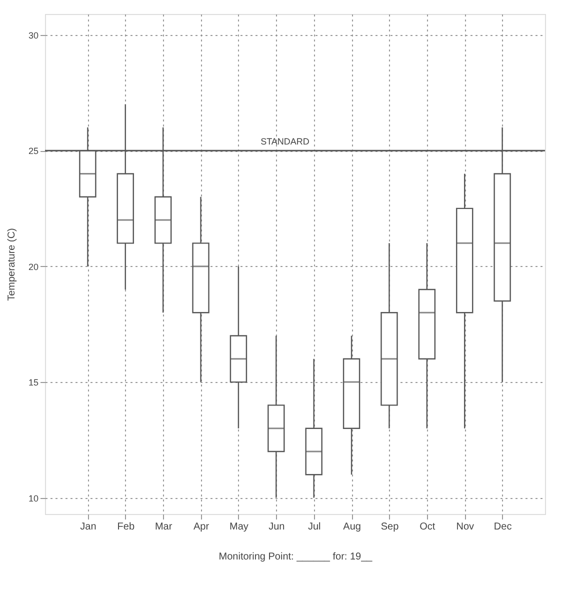 This screenshot has height=601, width=574. What do you see at coordinates (33, 498) in the screenshot?
I see `y-tick-label: 10` at bounding box center [33, 498].